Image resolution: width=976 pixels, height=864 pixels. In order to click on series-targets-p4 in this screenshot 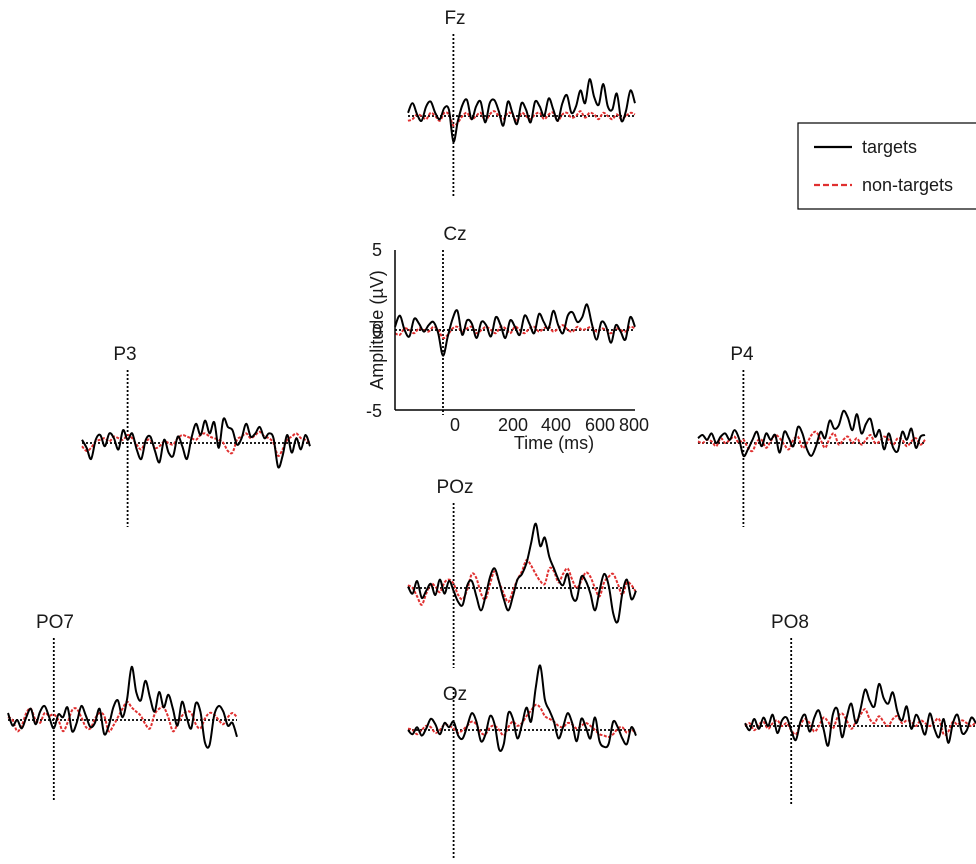, I will do `click(811, 433)`.